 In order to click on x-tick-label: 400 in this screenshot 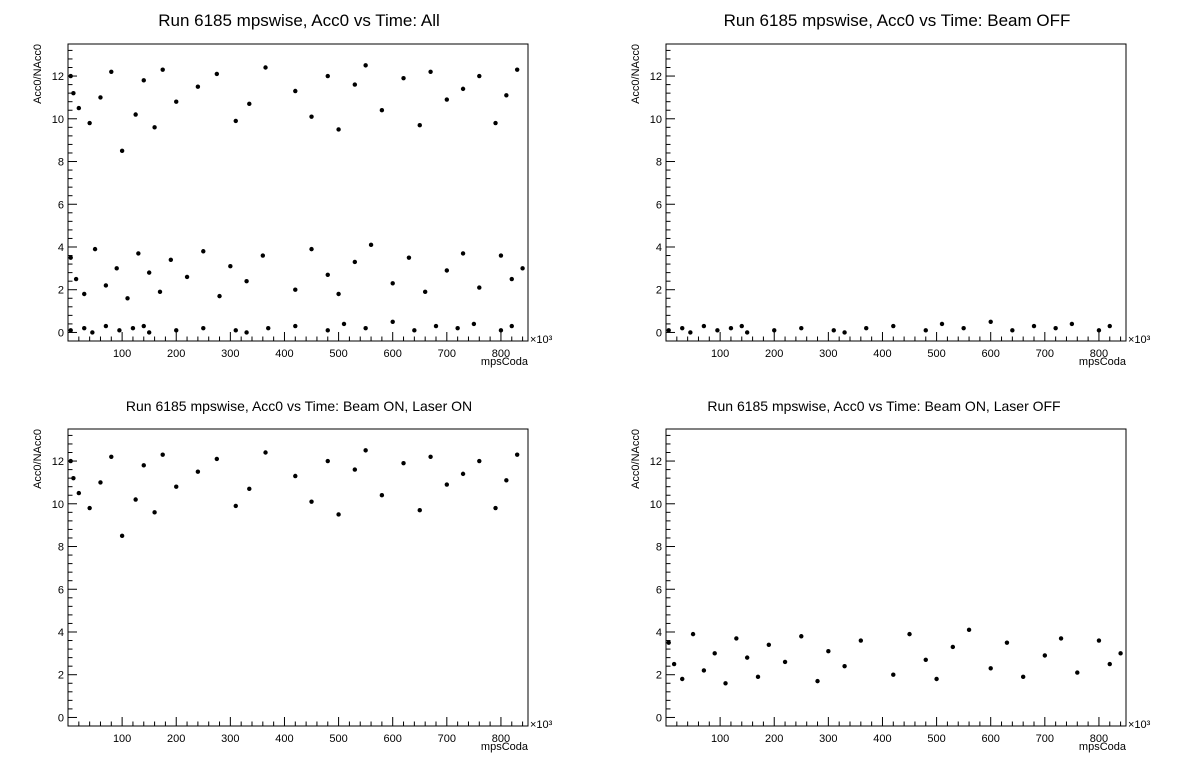, I will do `click(284, 354)`.